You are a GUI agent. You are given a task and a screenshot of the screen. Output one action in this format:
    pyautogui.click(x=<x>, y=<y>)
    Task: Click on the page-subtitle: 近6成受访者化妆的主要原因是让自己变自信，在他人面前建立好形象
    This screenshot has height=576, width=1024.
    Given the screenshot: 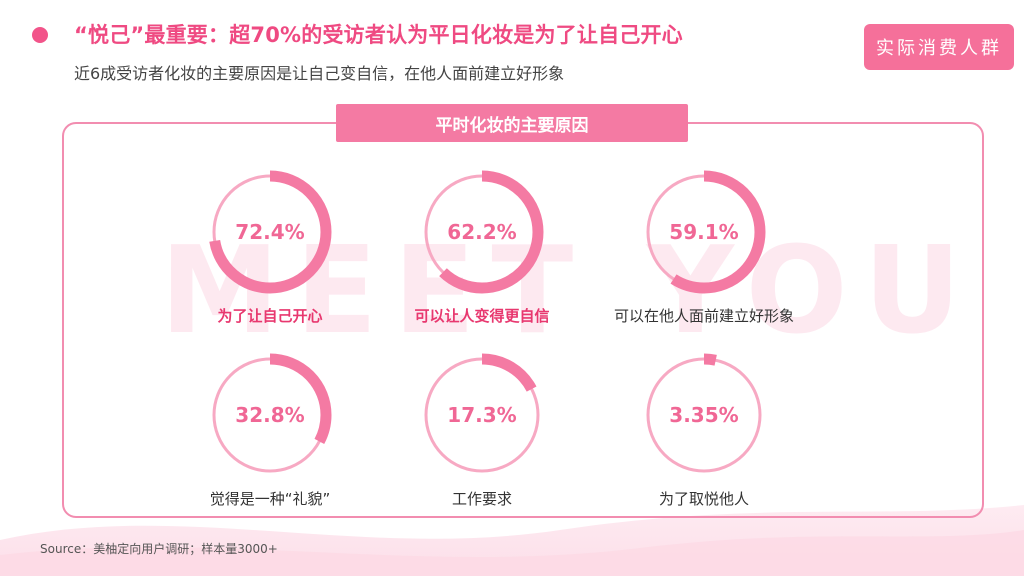 What is the action you would take?
    pyautogui.click(x=319, y=73)
    